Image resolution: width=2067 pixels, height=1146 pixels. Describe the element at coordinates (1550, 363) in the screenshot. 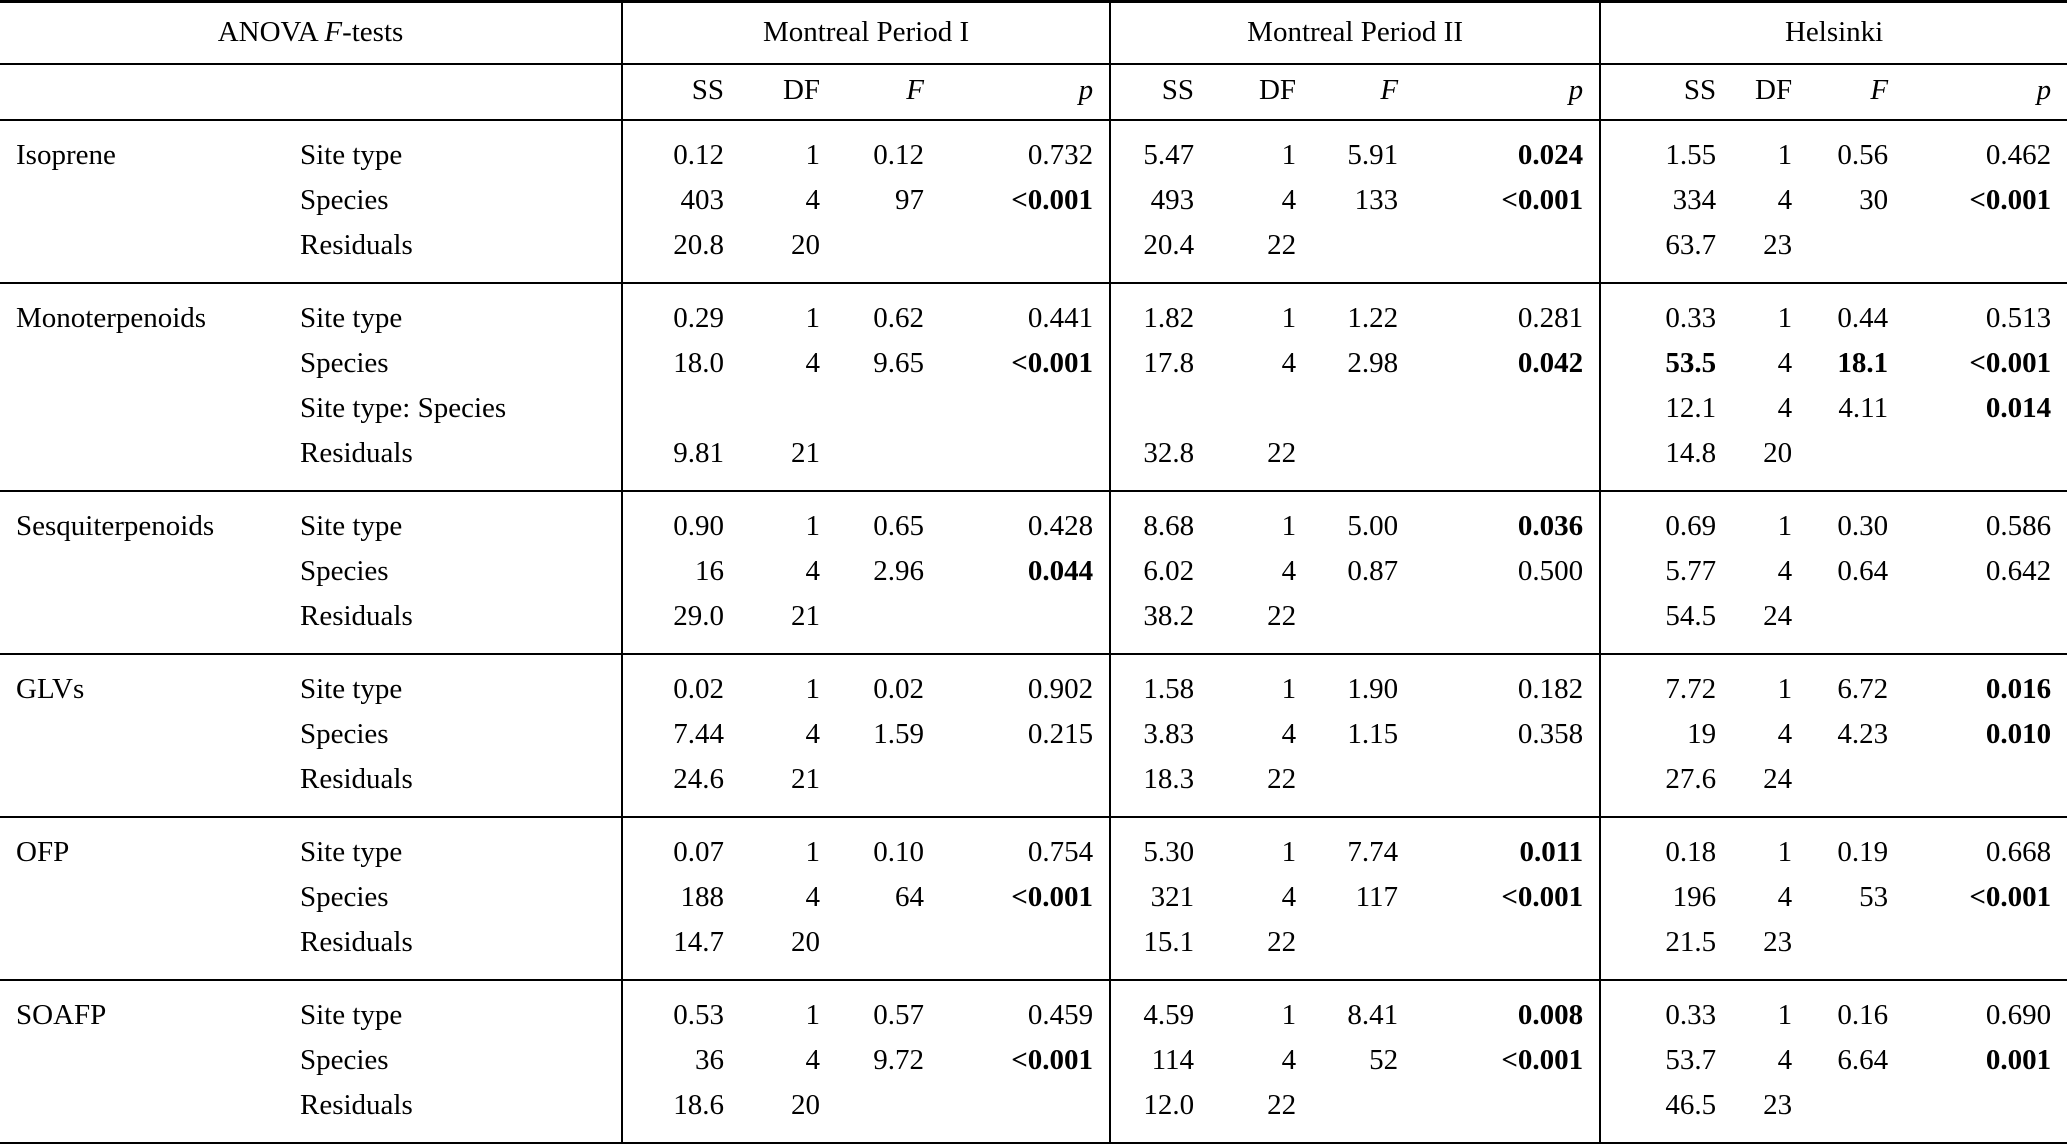

I see `value-cell: 0.042` at that location.